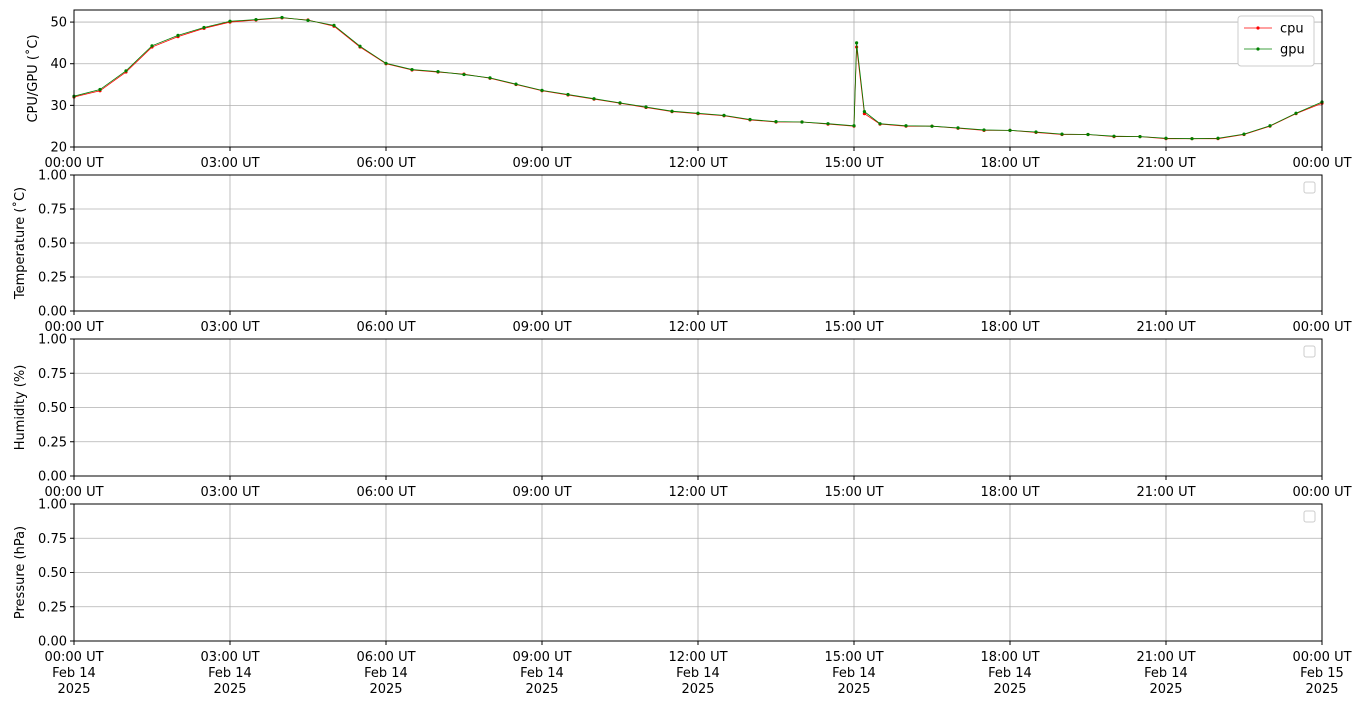 The image size is (1363, 707). What do you see at coordinates (33, 78) in the screenshot?
I see `y-axis-label: CPU/GPU (˚C)` at bounding box center [33, 78].